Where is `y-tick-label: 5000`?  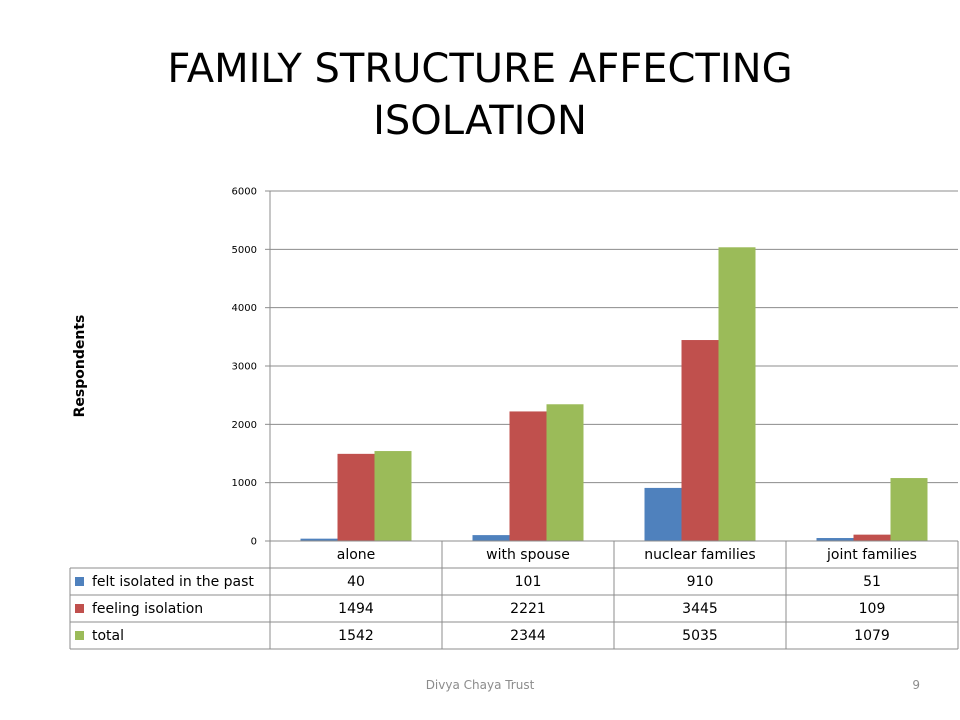 y-tick-label: 5000 is located at coordinates (244, 250).